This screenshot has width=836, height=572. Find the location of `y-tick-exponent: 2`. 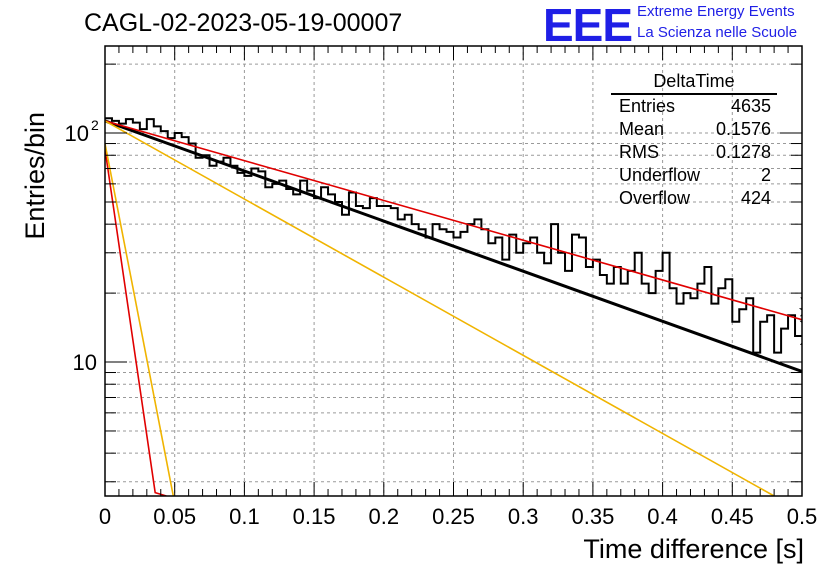

y-tick-exponent: 2 is located at coordinates (95, 125).